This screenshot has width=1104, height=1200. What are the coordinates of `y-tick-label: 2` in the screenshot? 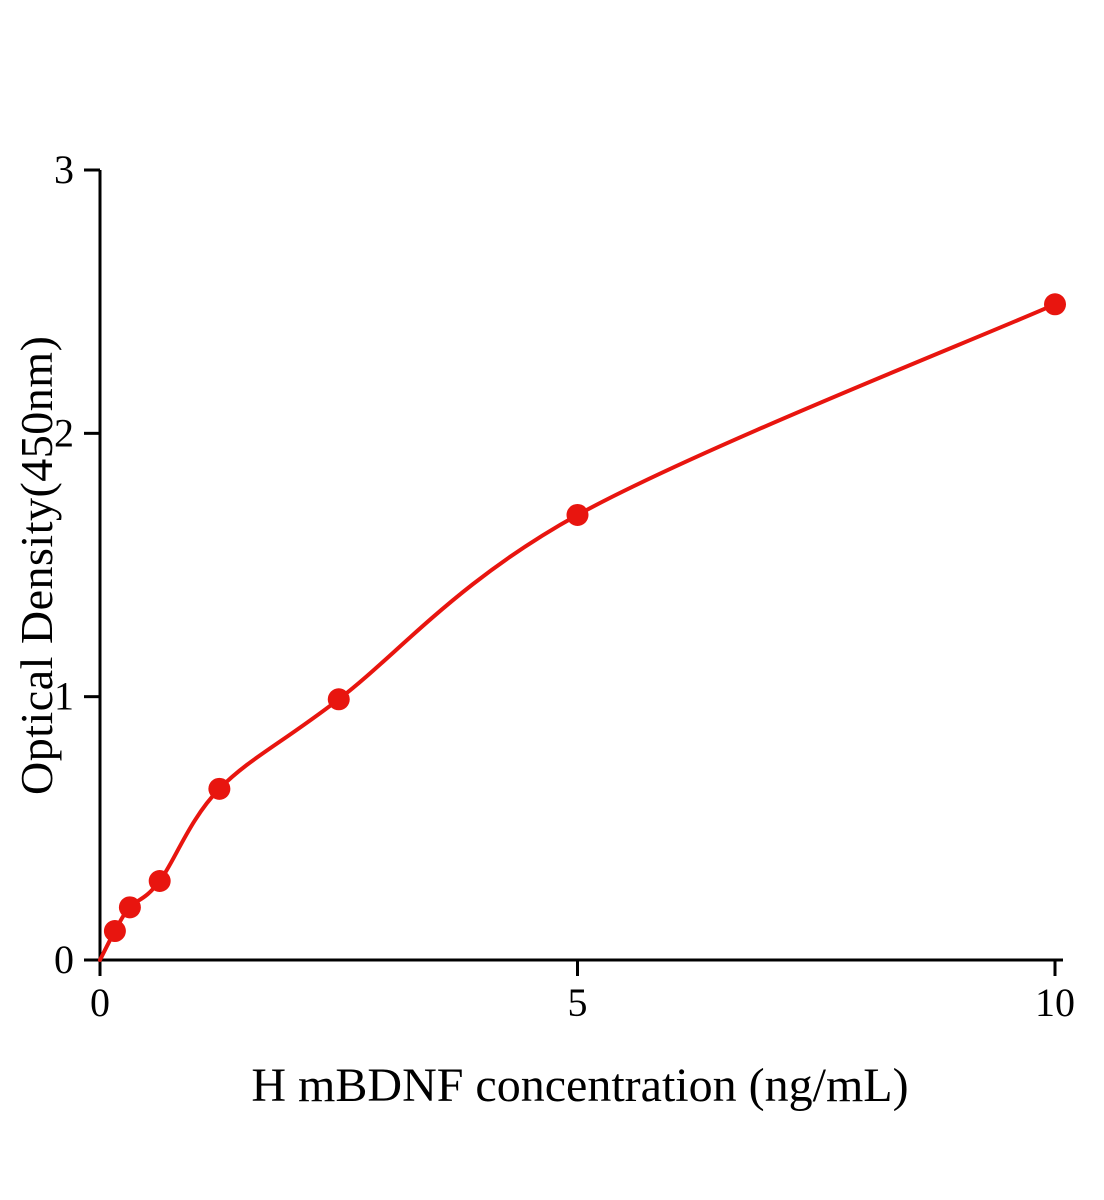 It's located at (64, 432).